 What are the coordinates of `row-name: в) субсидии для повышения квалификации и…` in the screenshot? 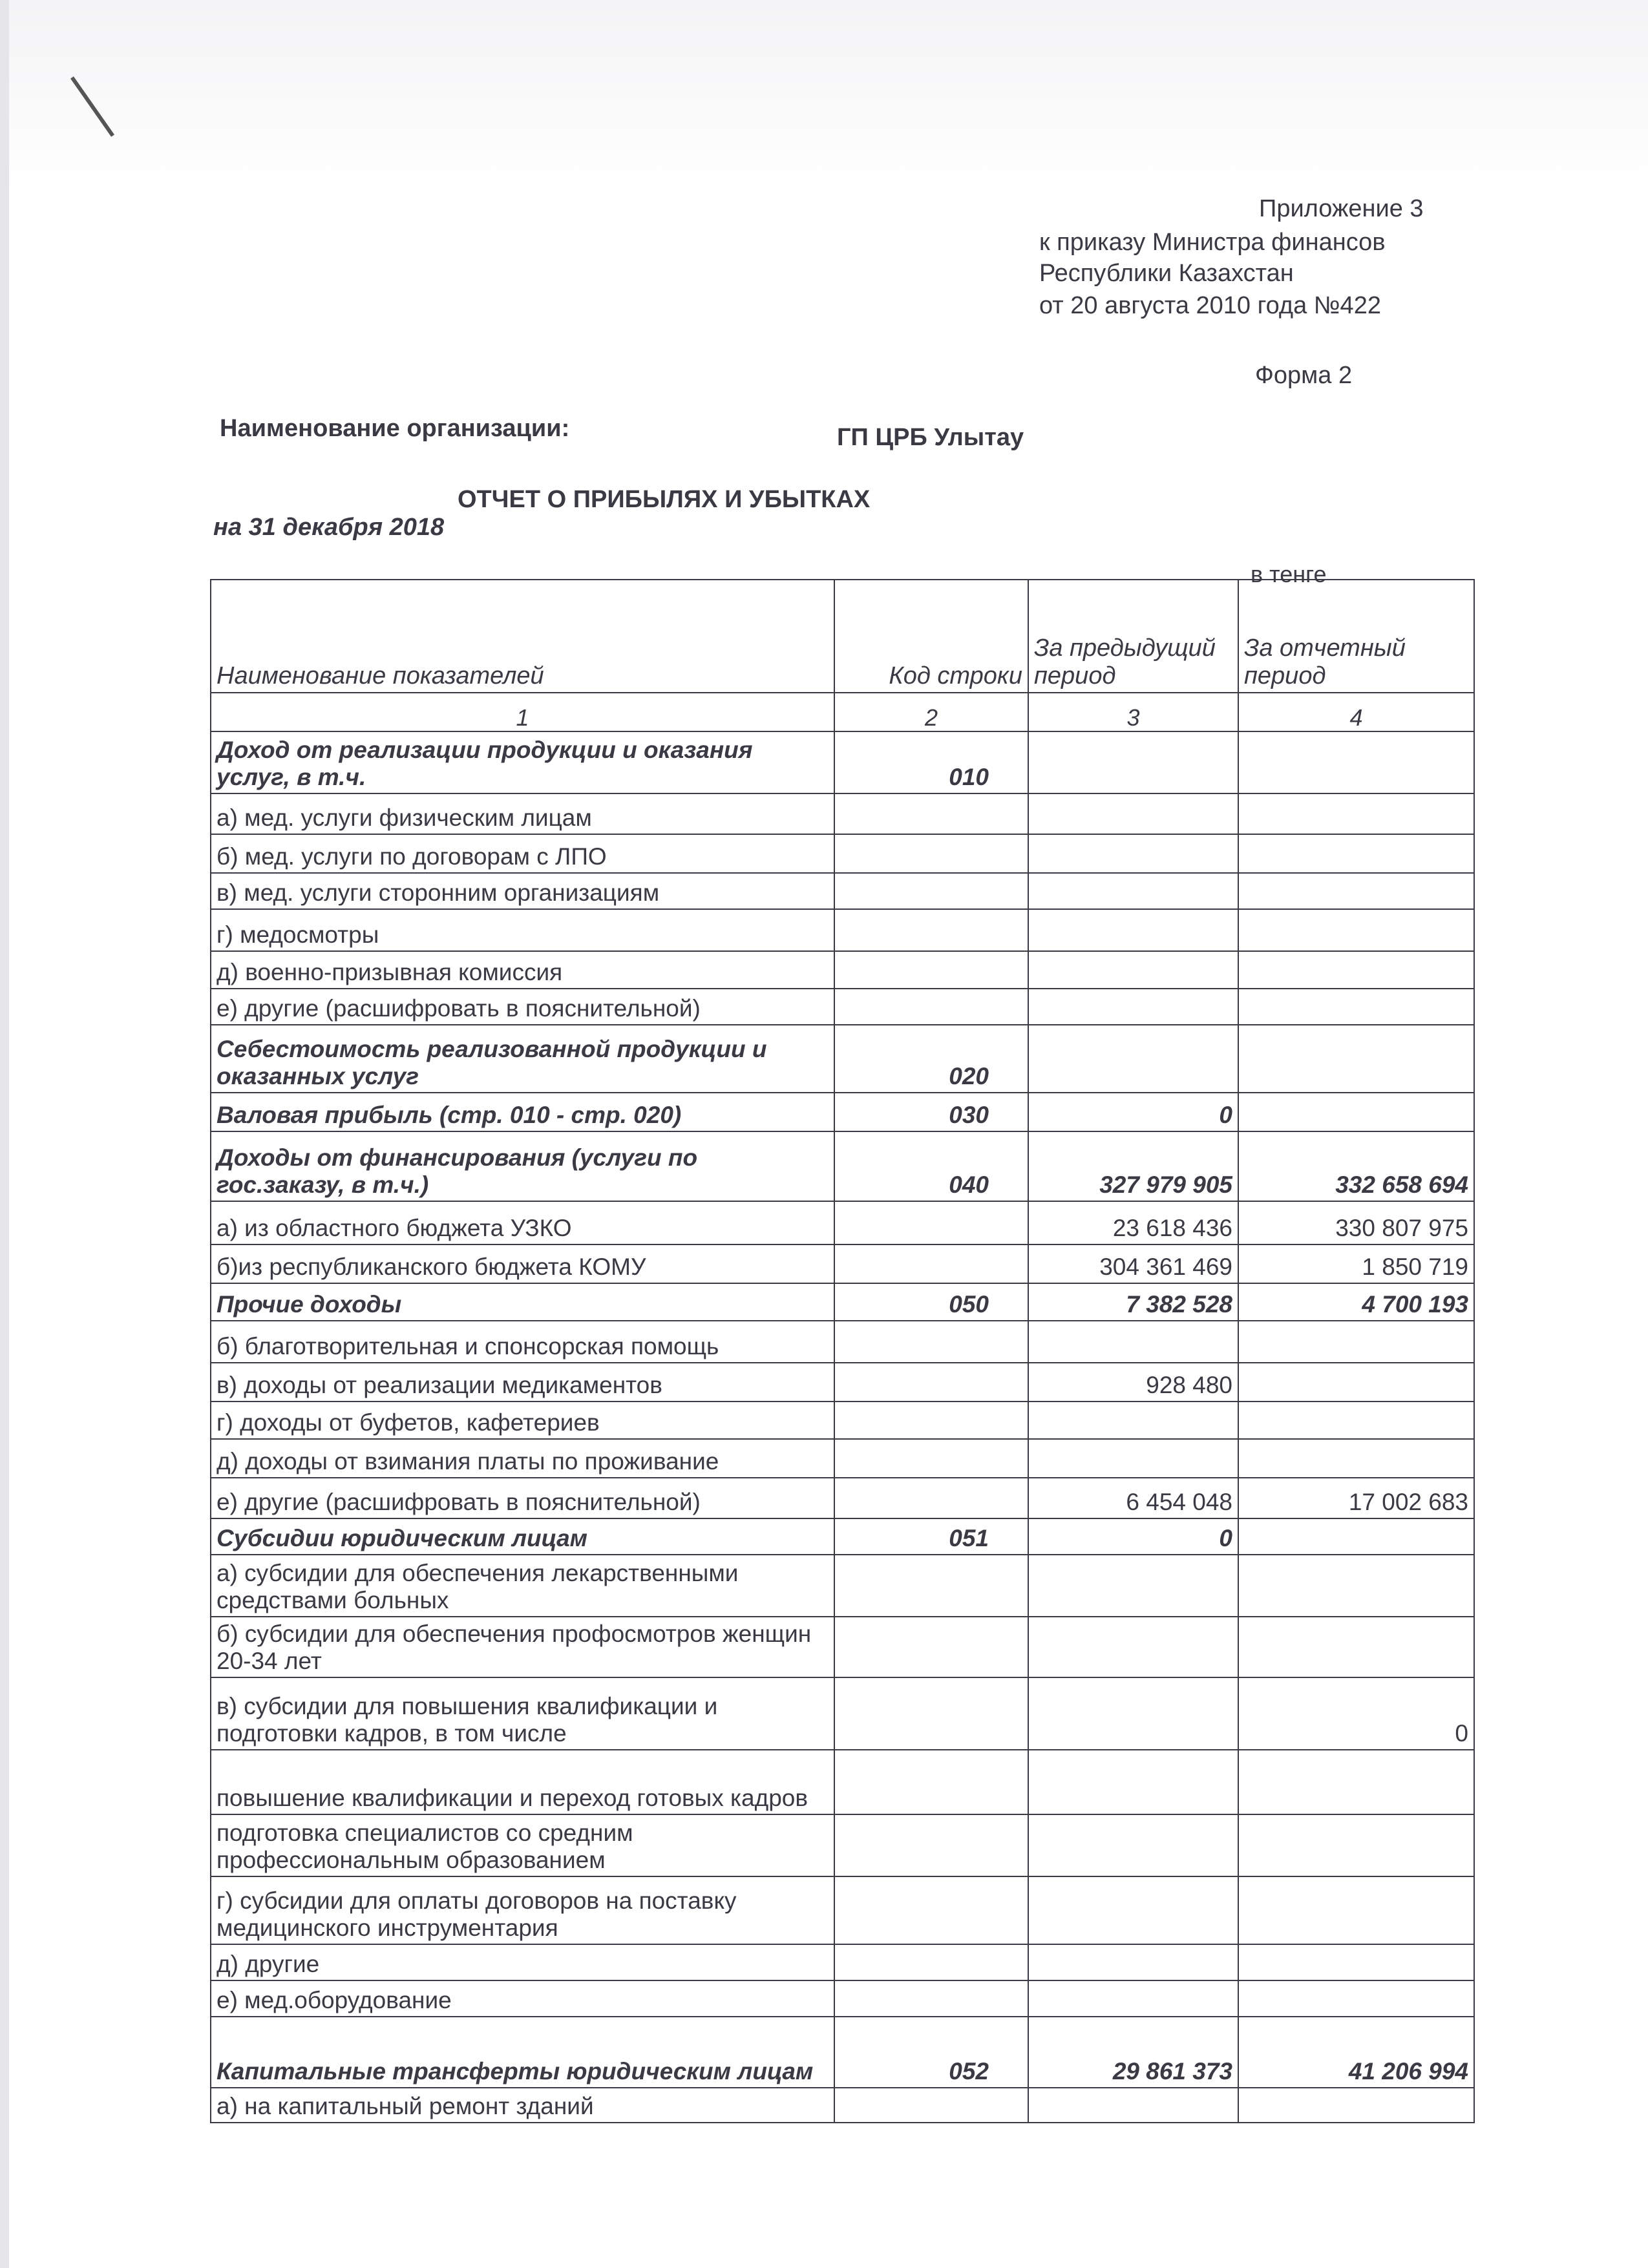 It's located at (522, 1713).